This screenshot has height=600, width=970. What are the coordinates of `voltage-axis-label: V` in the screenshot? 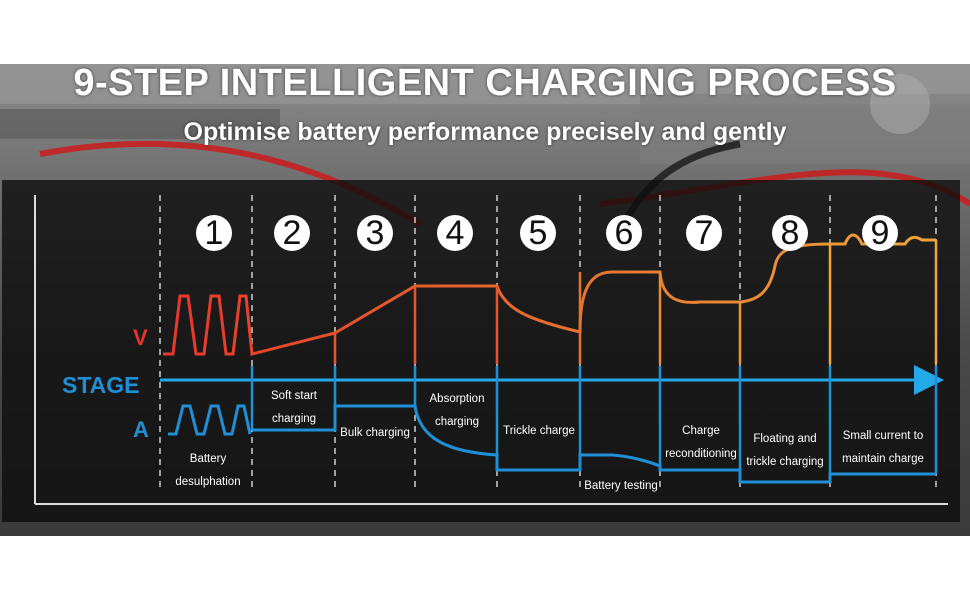 It's located at (140, 337).